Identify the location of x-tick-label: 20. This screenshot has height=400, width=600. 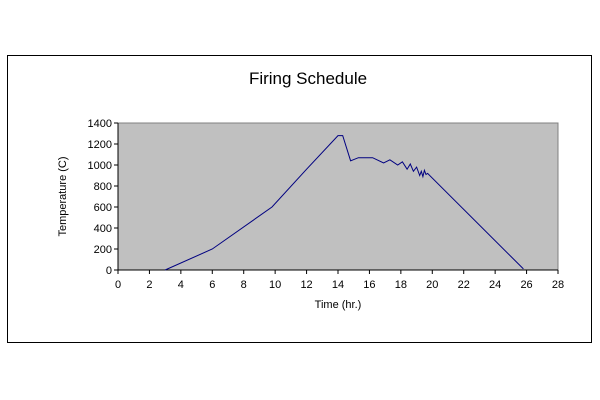
(432, 285).